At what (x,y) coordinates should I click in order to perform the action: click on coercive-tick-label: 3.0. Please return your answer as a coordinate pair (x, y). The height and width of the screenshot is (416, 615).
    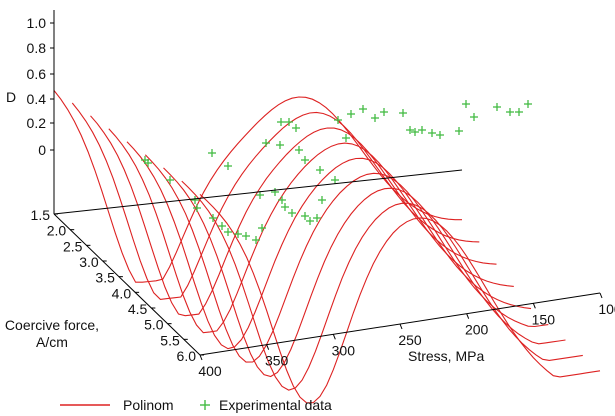
    Looking at the image, I should click on (89, 262).